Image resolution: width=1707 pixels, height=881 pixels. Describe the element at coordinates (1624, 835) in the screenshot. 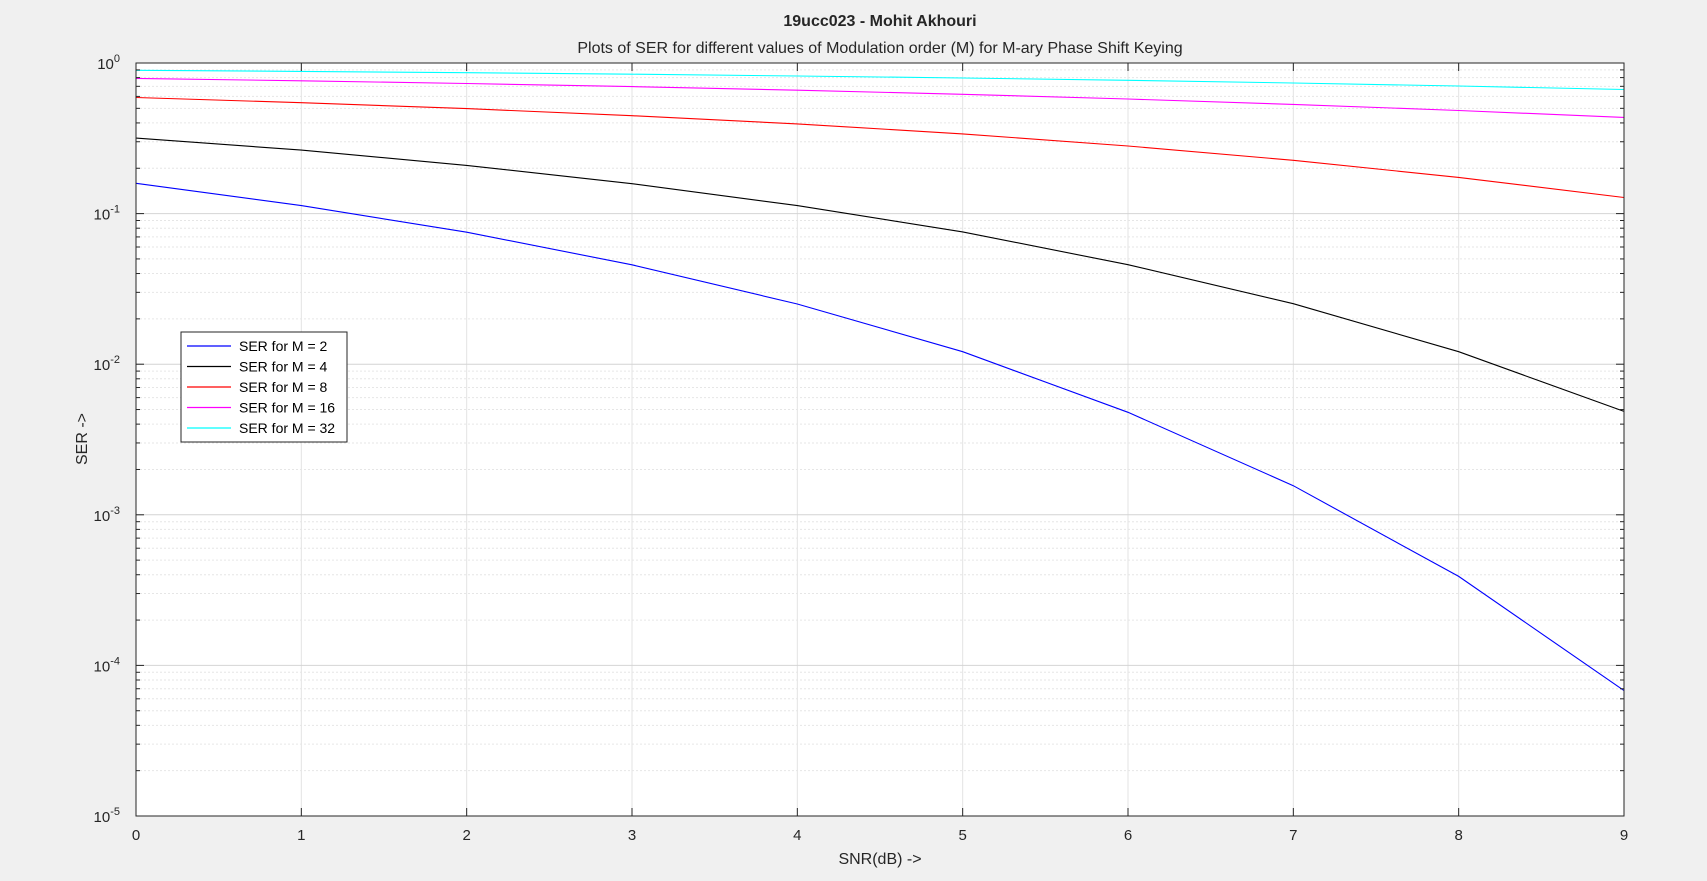

I see `x-tick-label: 9` at that location.